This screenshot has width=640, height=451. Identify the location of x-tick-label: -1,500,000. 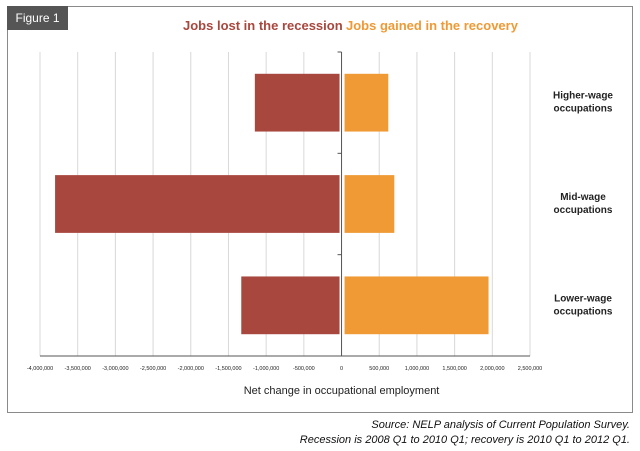
(228, 369).